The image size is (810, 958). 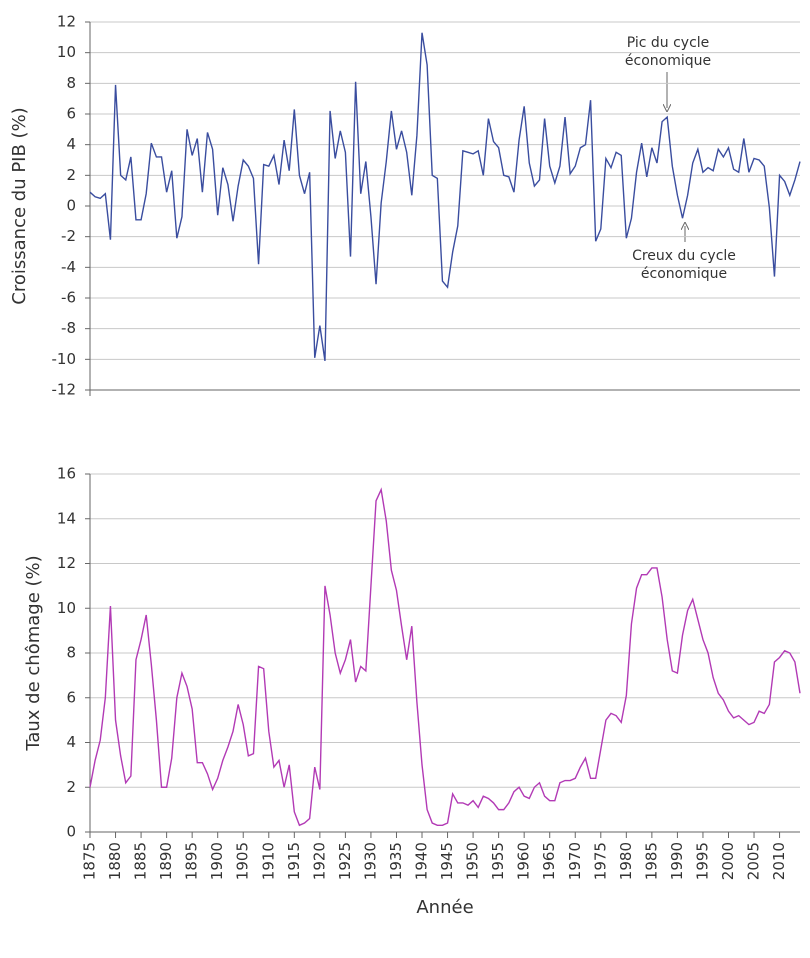 I want to click on x-tick-label: 1940, so click(x=422, y=861).